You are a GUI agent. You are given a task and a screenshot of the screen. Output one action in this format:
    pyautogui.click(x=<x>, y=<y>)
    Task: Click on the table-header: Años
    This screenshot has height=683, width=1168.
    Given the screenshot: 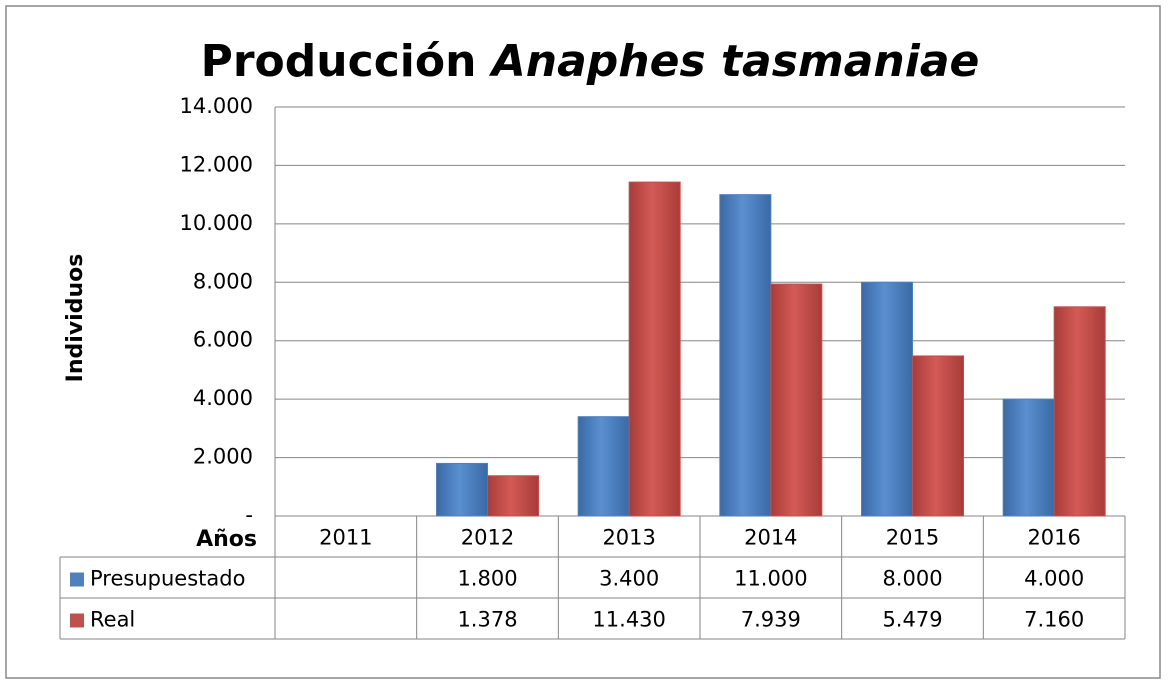 What is the action you would take?
    pyautogui.click(x=226, y=539)
    